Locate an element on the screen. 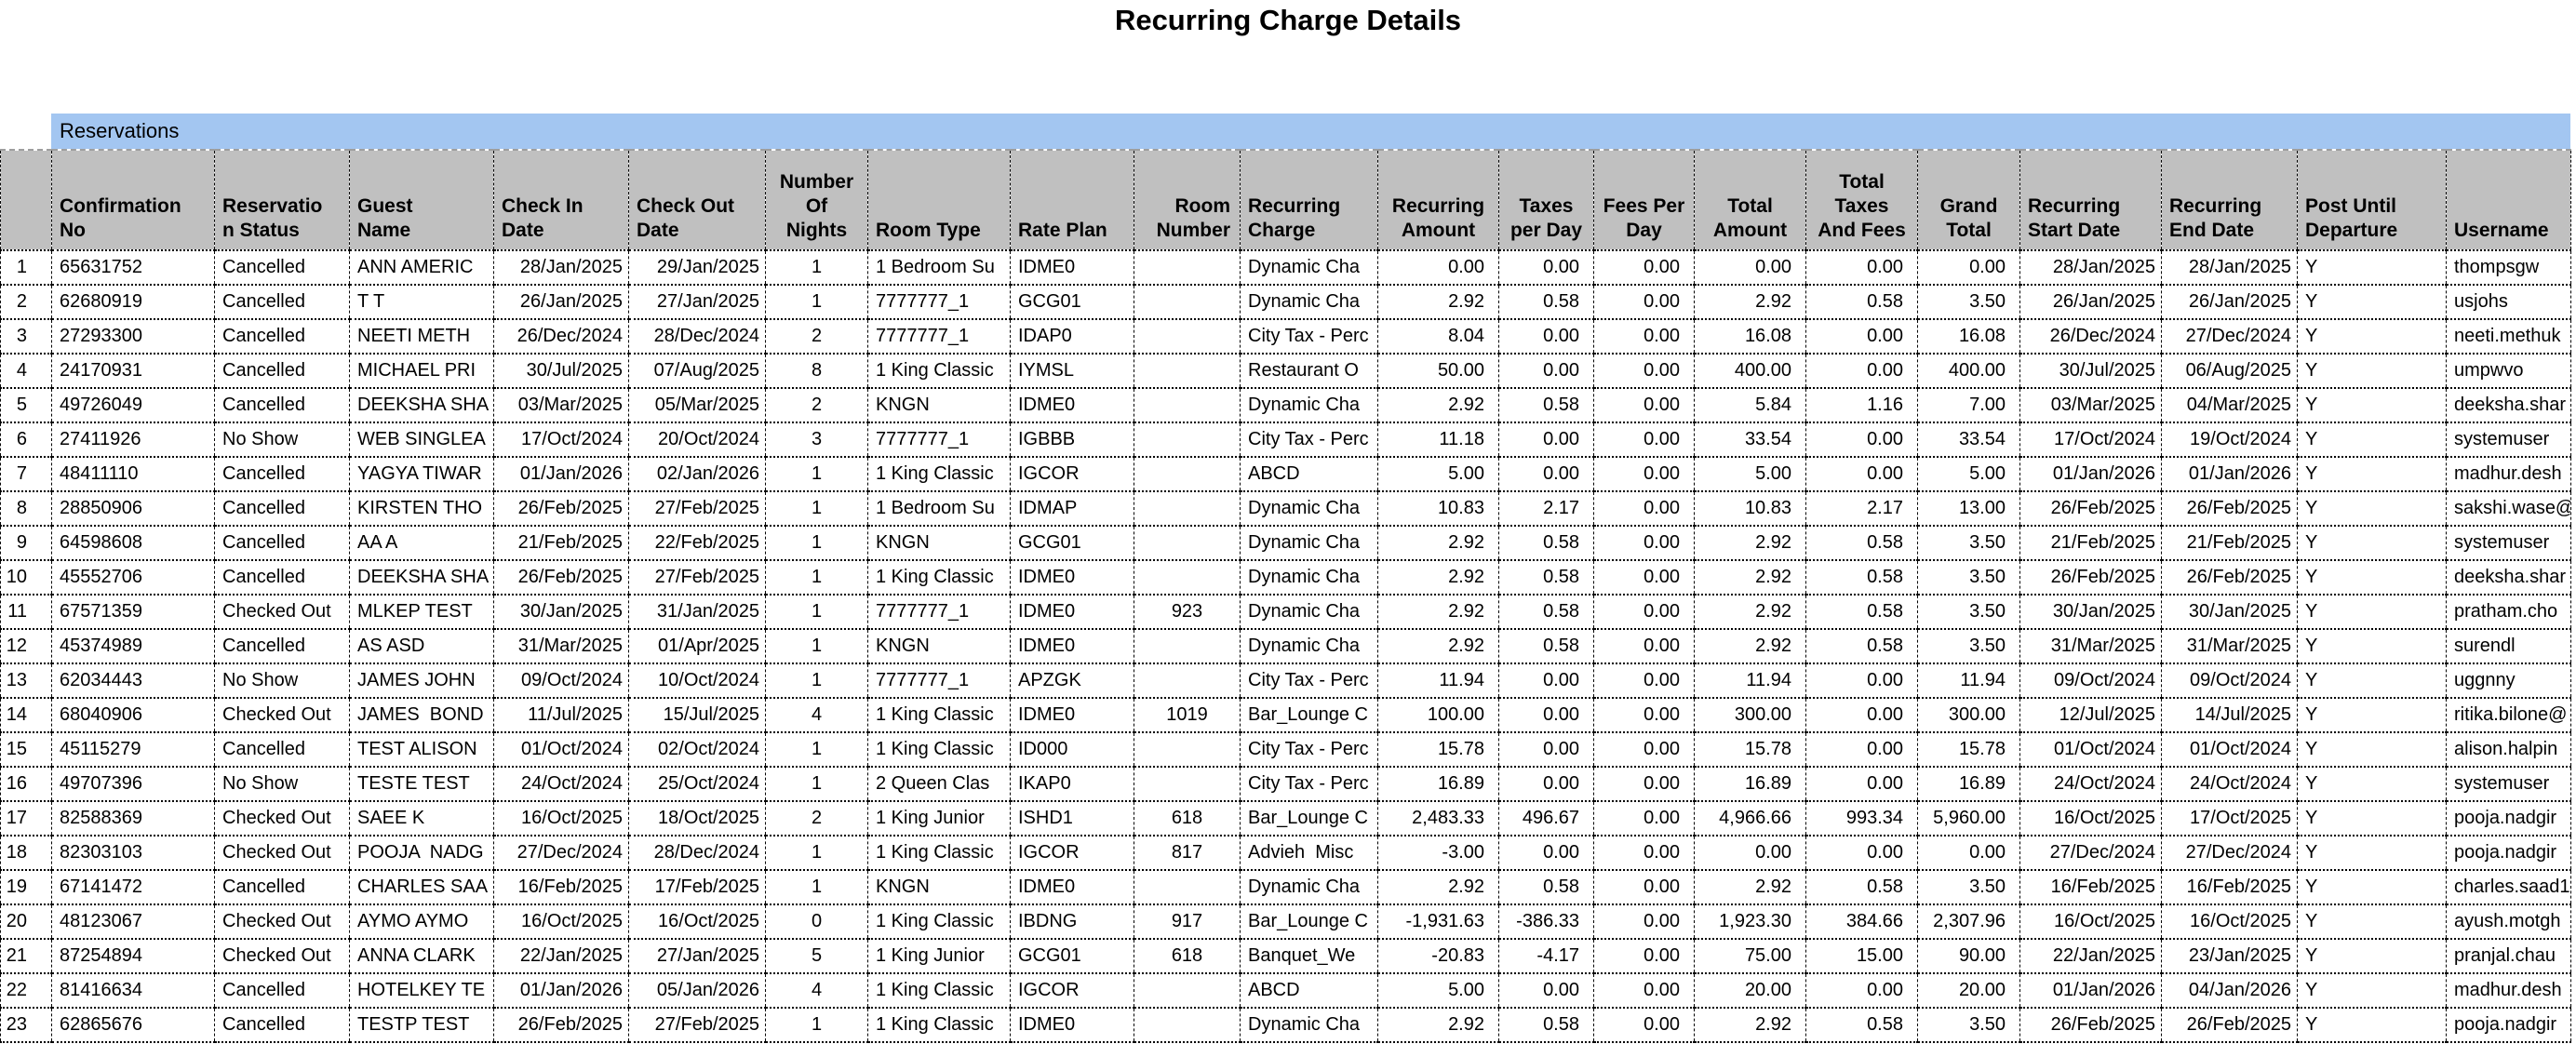 This screenshot has height=1044, width=2576. cell-recurring_end_date: 19/Oct/2024 is located at coordinates (2229, 440).